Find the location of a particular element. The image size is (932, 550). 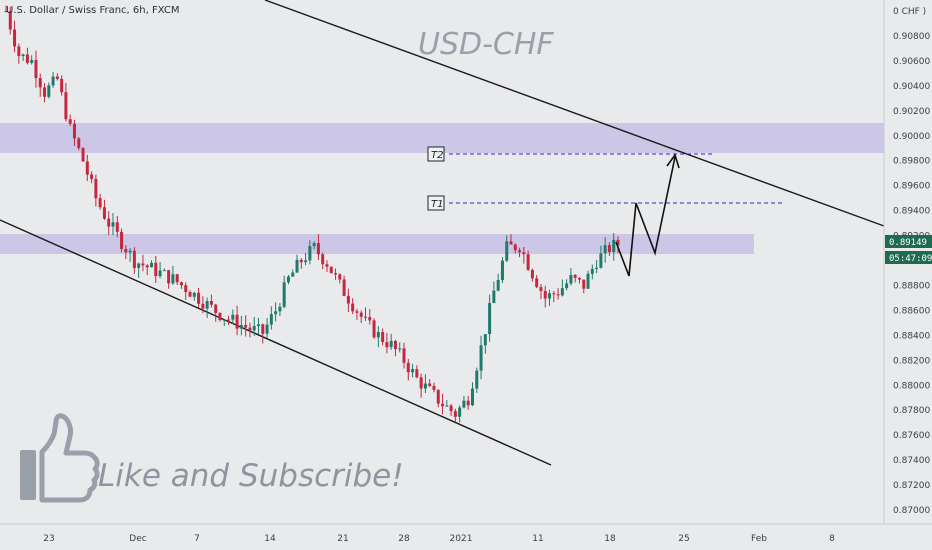

price-tick-label: 0.87800 is located at coordinates (911, 411).